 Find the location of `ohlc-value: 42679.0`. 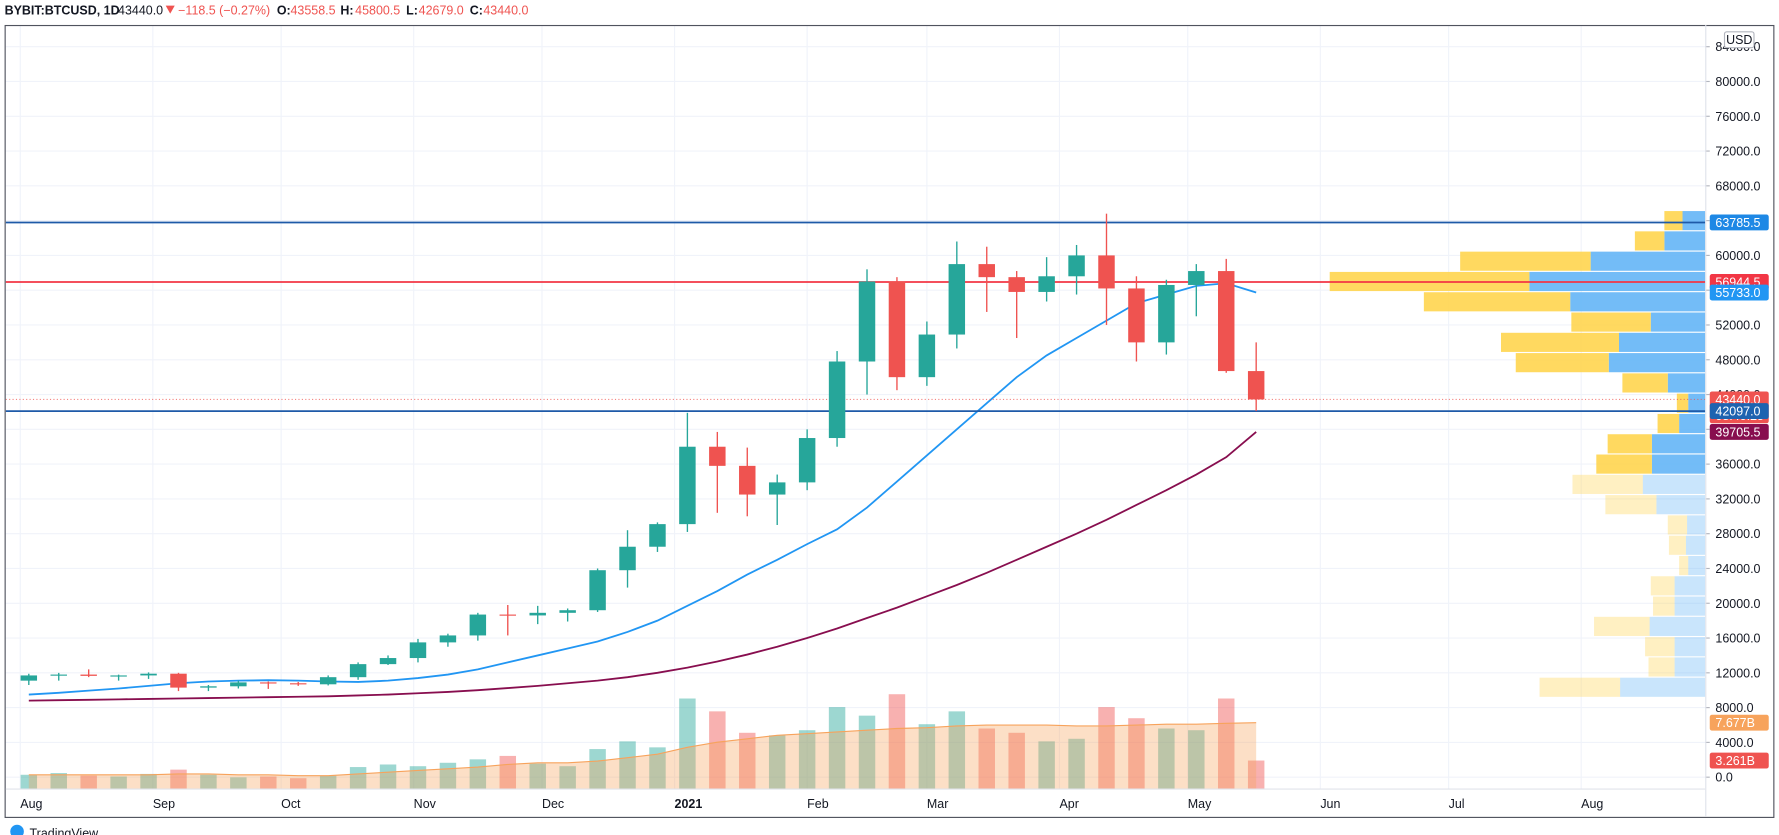

ohlc-value: 42679.0 is located at coordinates (441, 11).